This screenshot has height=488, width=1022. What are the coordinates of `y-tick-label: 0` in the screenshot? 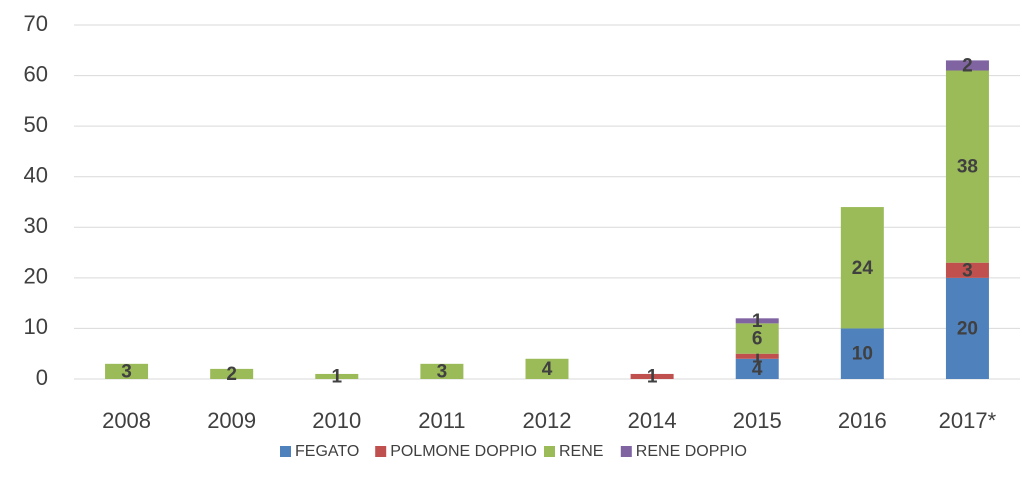 It's located at (42, 377).